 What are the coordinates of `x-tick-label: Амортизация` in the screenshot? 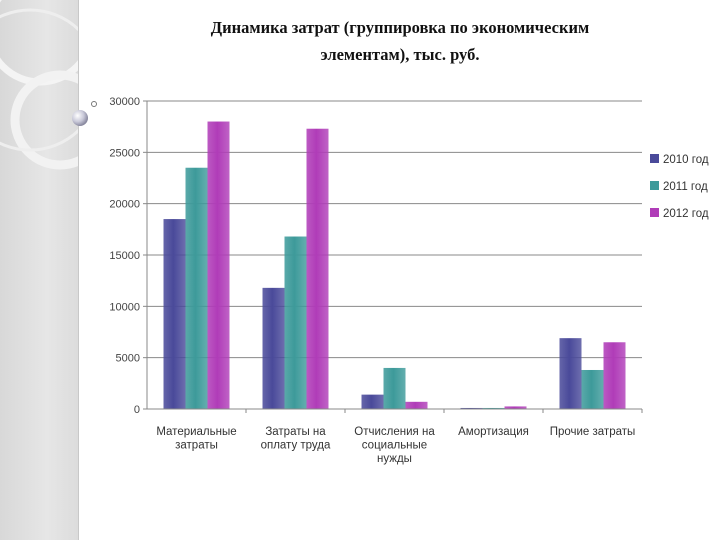 It's located at (493, 432).